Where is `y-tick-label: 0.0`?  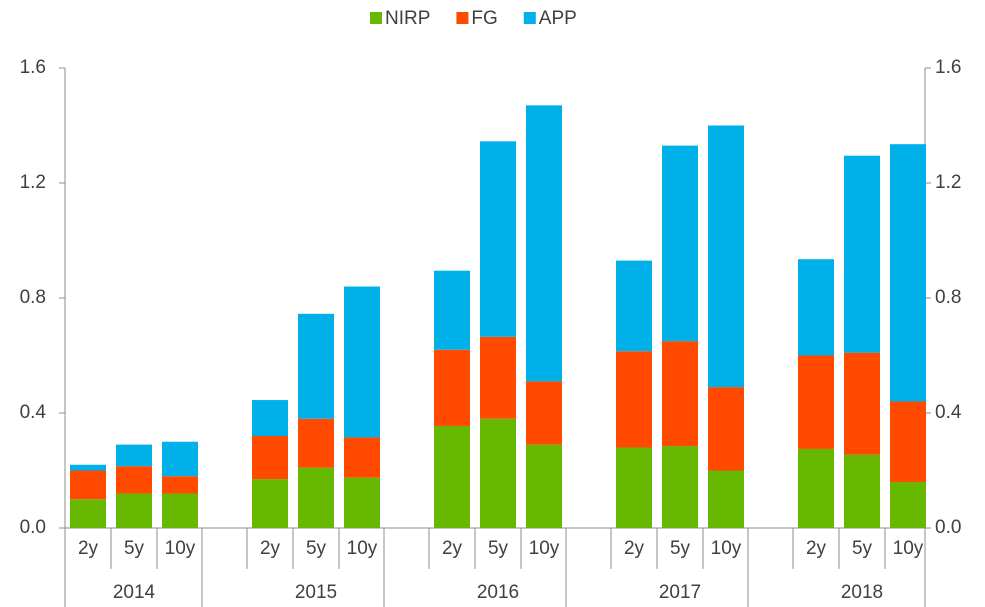
y-tick-label: 0.0 is located at coordinates (33, 527).